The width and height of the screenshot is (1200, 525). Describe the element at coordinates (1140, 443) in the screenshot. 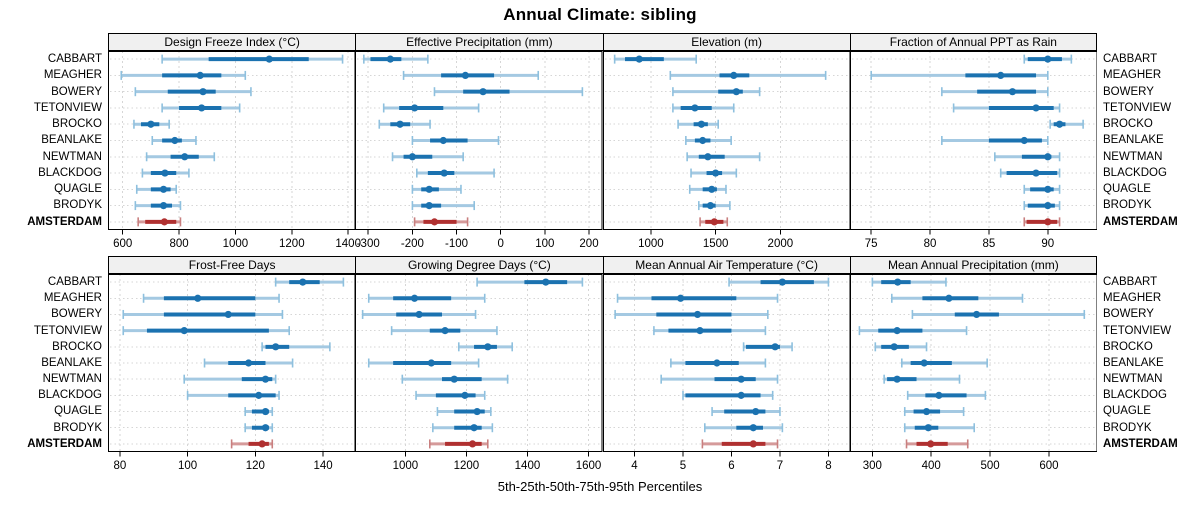

I see `site-label-right-amsterdam: AMSTERDAM` at that location.